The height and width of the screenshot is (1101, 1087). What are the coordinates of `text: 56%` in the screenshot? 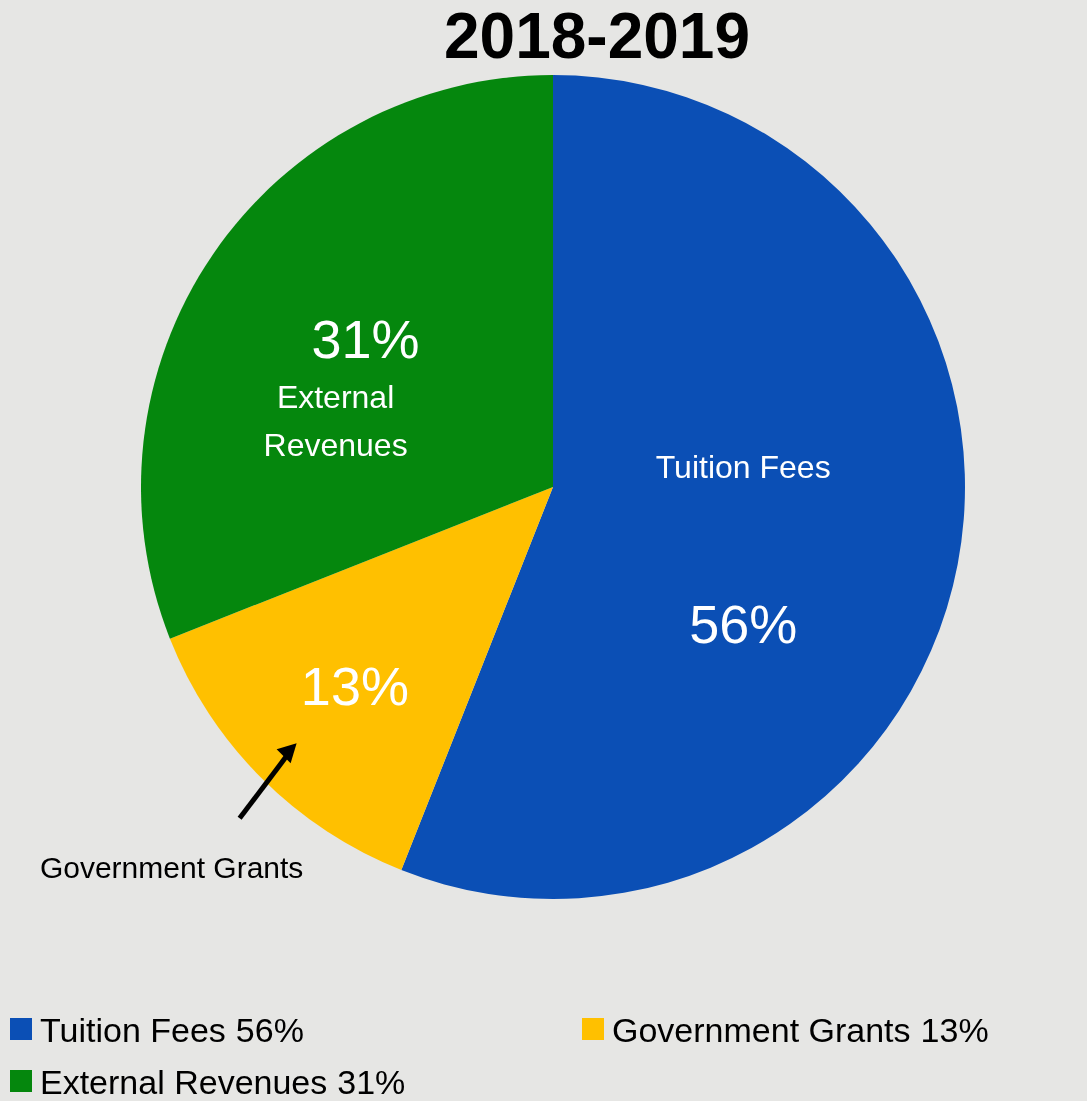 It's located at (269, 1030).